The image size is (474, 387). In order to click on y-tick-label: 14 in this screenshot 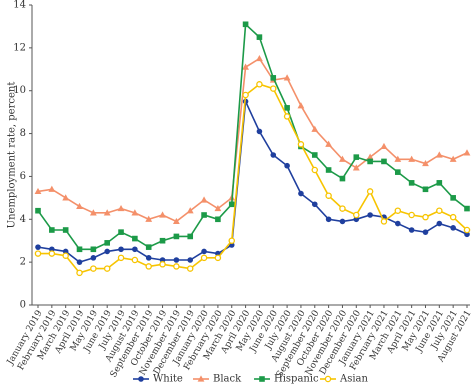, I will do `click(19, 5)`.